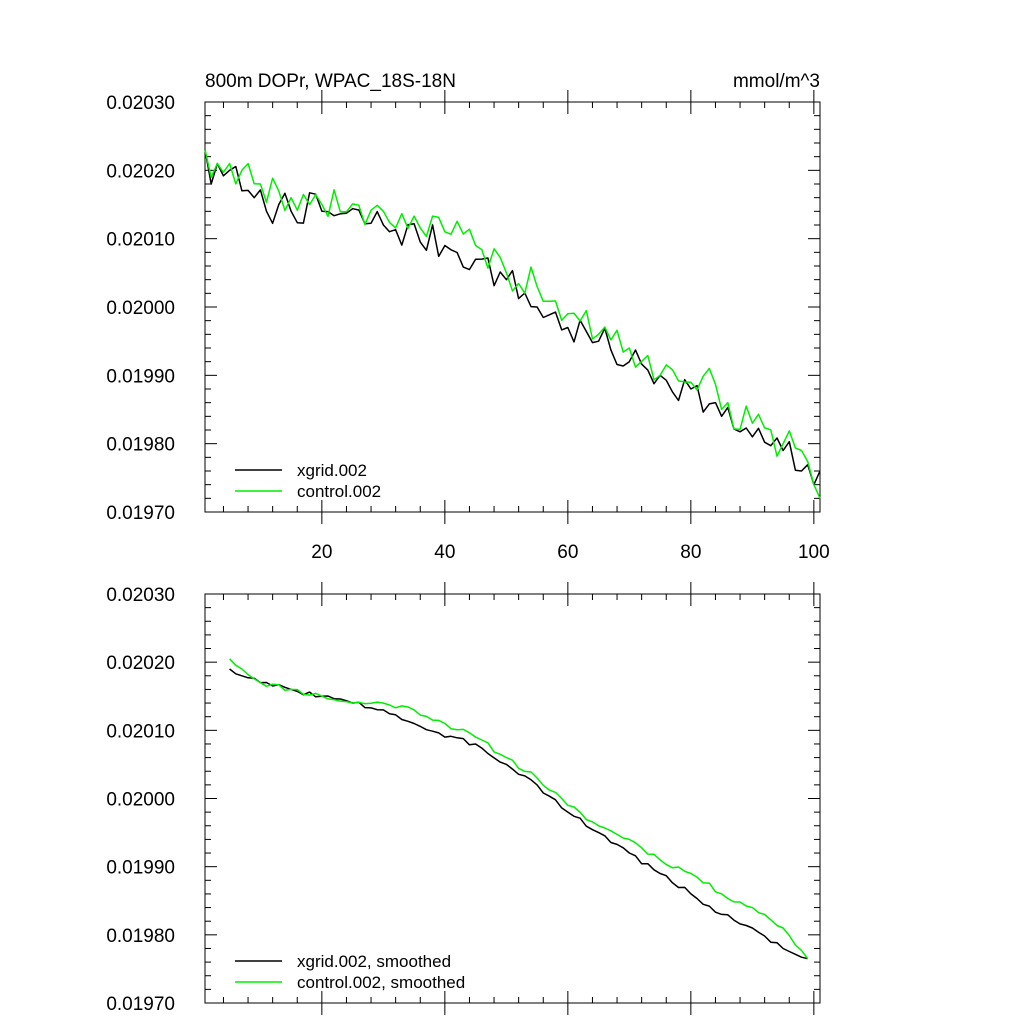 This screenshot has height=1024, width=1024. I want to click on x-tick-label: 60, so click(567, 552).